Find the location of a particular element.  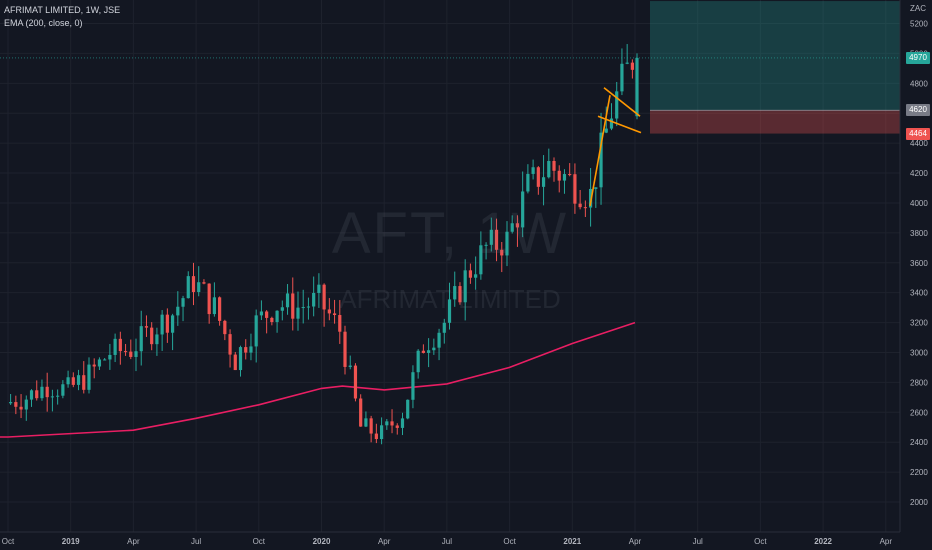

price-tick-label: 5200 is located at coordinates (919, 24).